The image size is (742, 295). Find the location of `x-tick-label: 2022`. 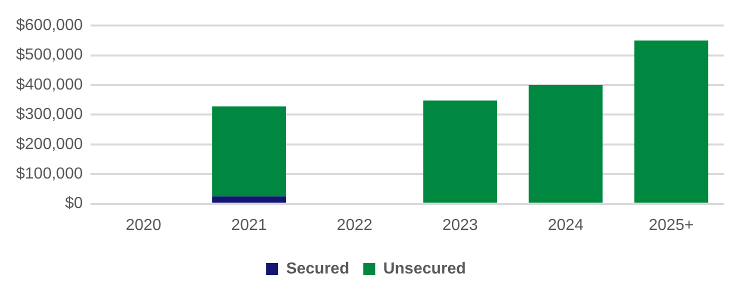

x-tick-label: 2022 is located at coordinates (354, 225).